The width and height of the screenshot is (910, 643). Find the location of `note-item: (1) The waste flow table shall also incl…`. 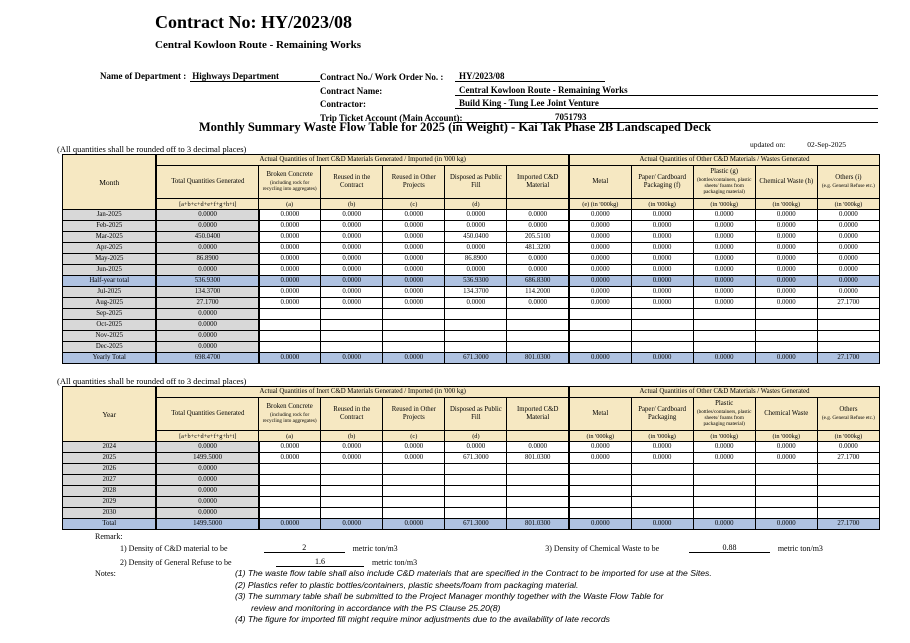

note-item: (1) The waste flow table shall also incl… is located at coordinates (473, 573).